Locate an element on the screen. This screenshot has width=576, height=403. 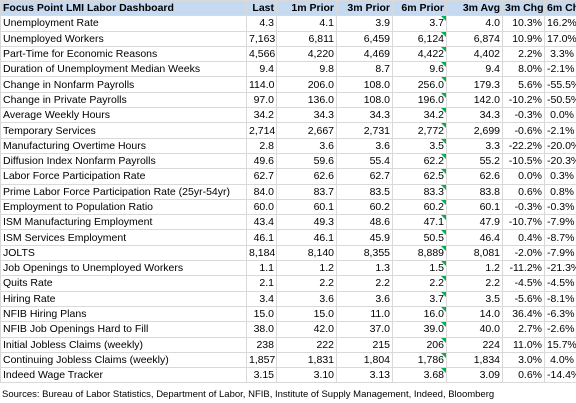
cell: 42.0 is located at coordinates (306, 329).